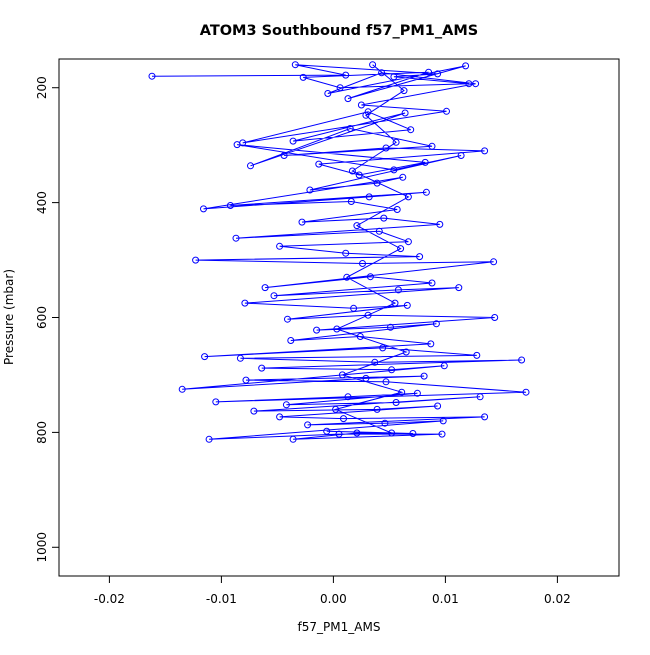 This screenshot has height=655, width=650. Describe the element at coordinates (42, 87) in the screenshot. I see `y-tick-label: 200` at that location.